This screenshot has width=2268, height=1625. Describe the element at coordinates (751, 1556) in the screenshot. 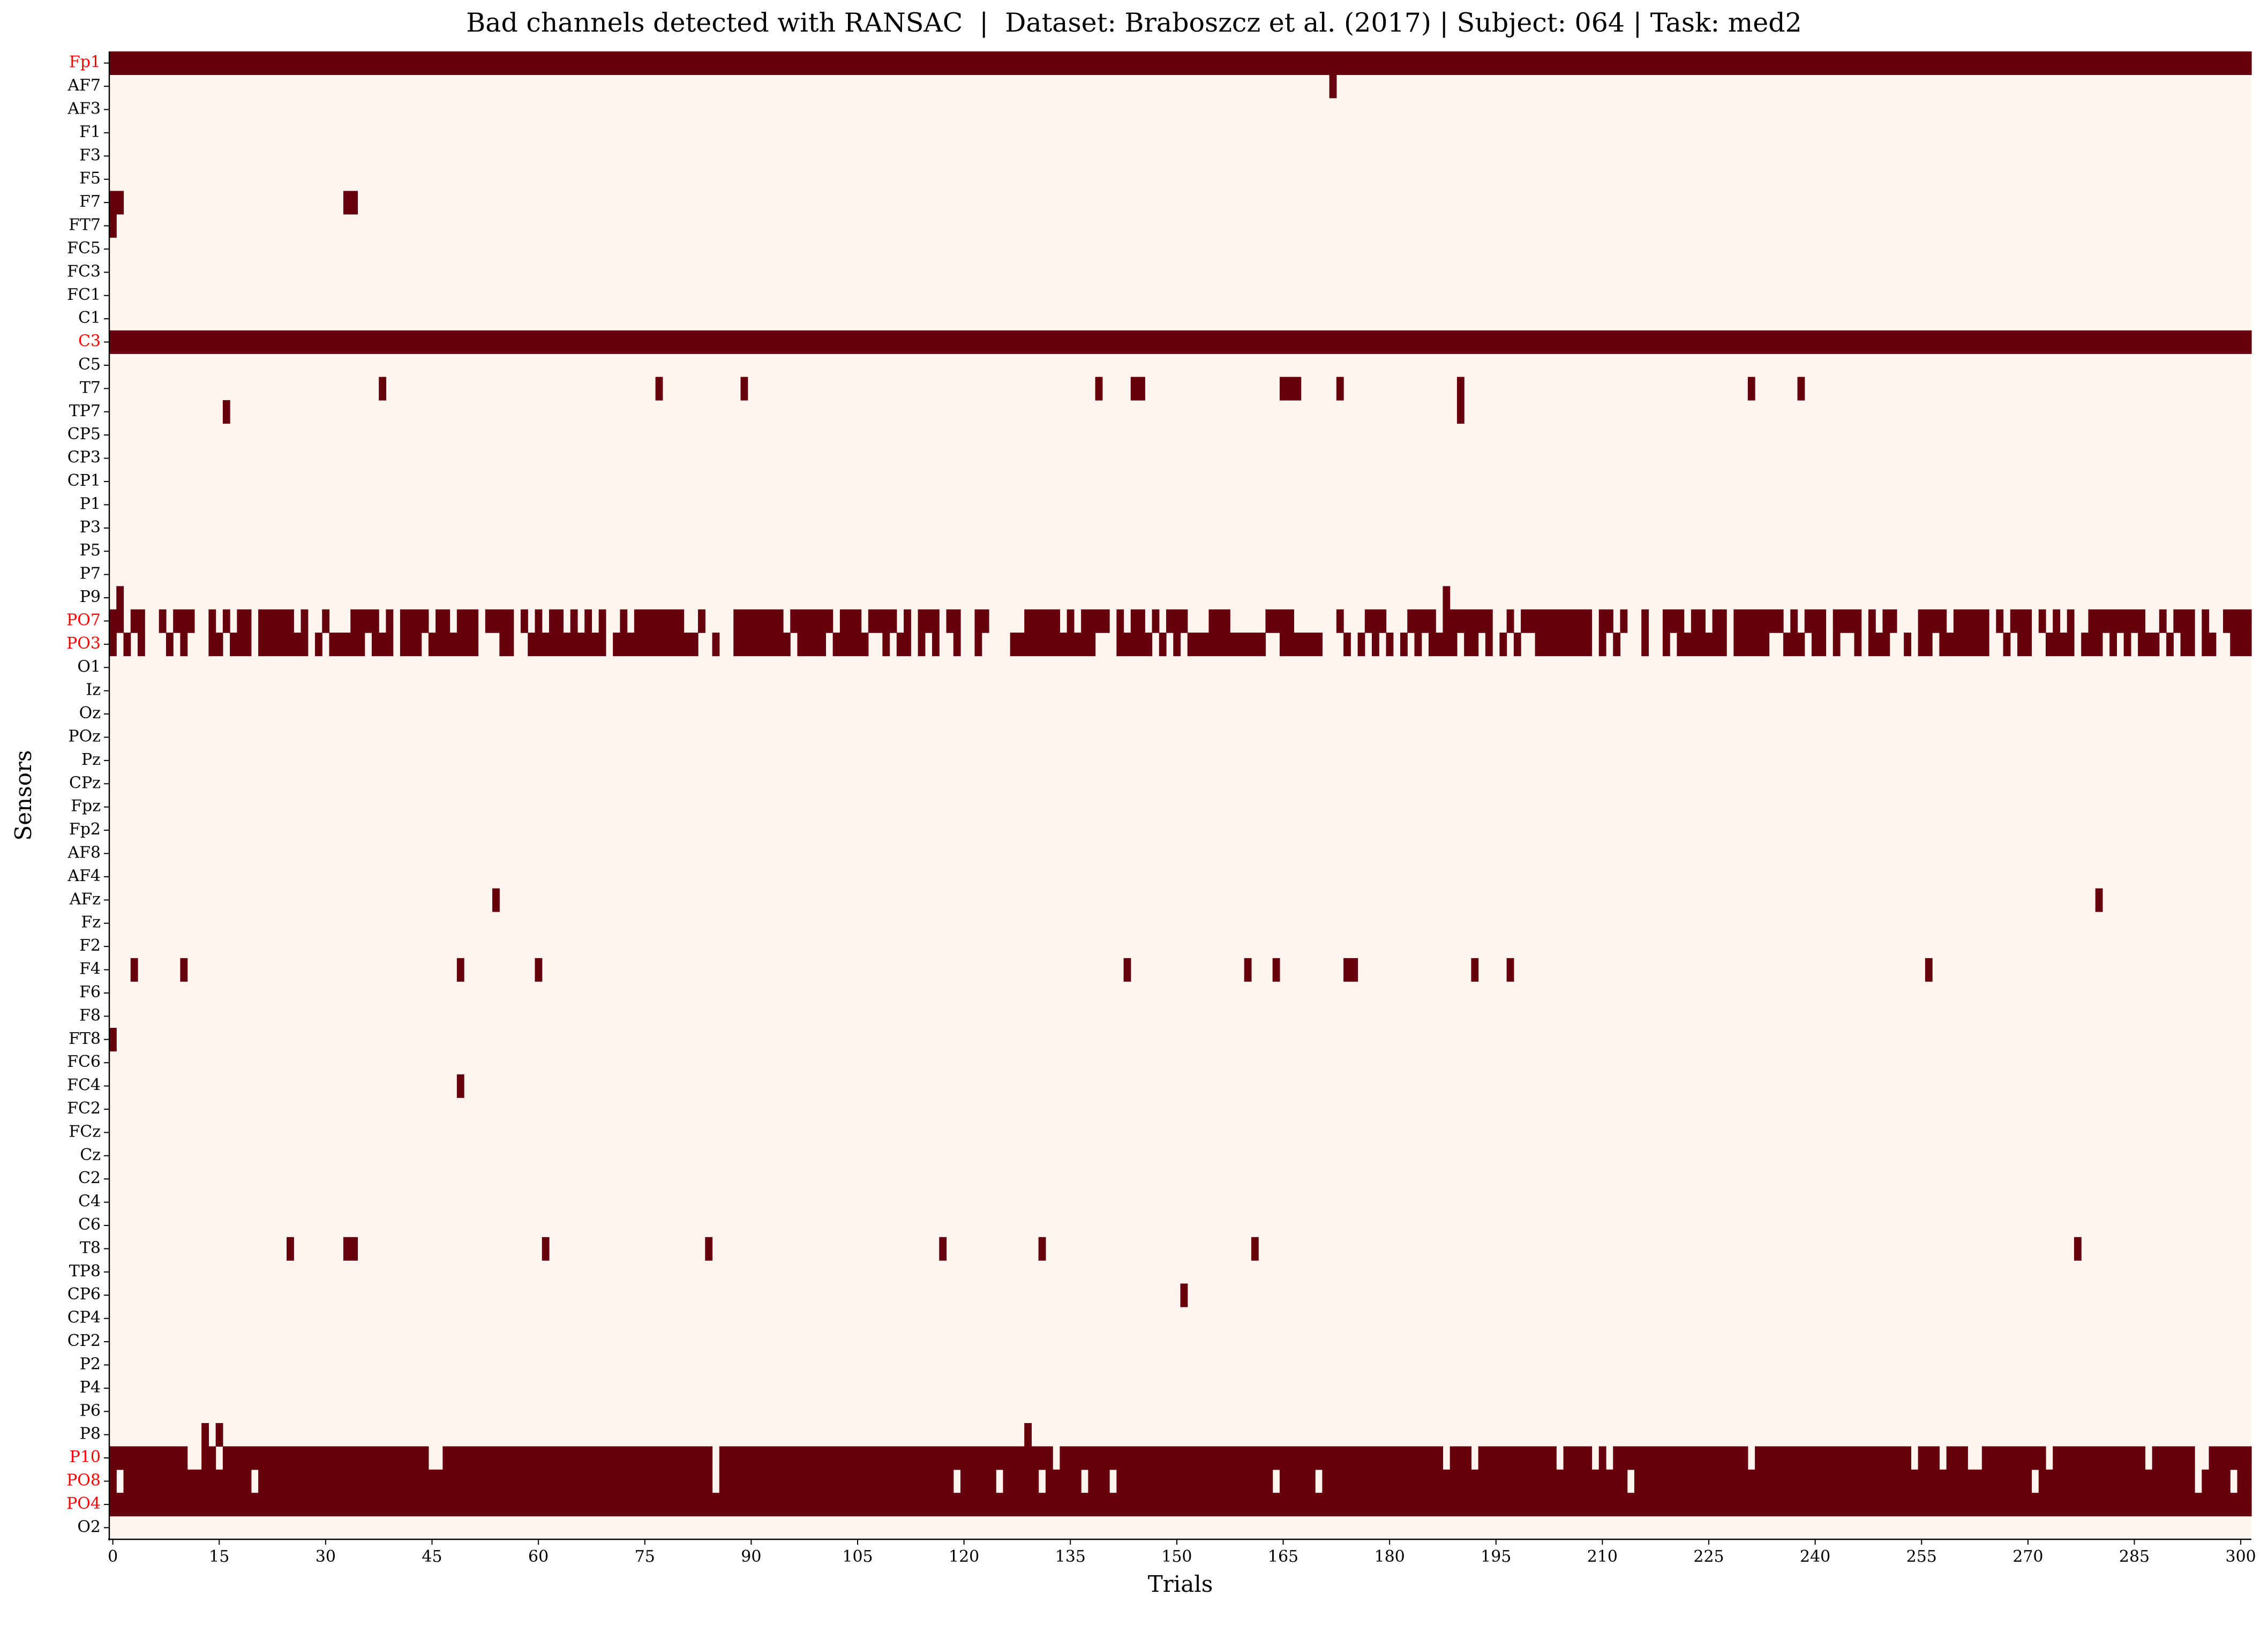

I see `x-tick-label-90: 90` at that location.